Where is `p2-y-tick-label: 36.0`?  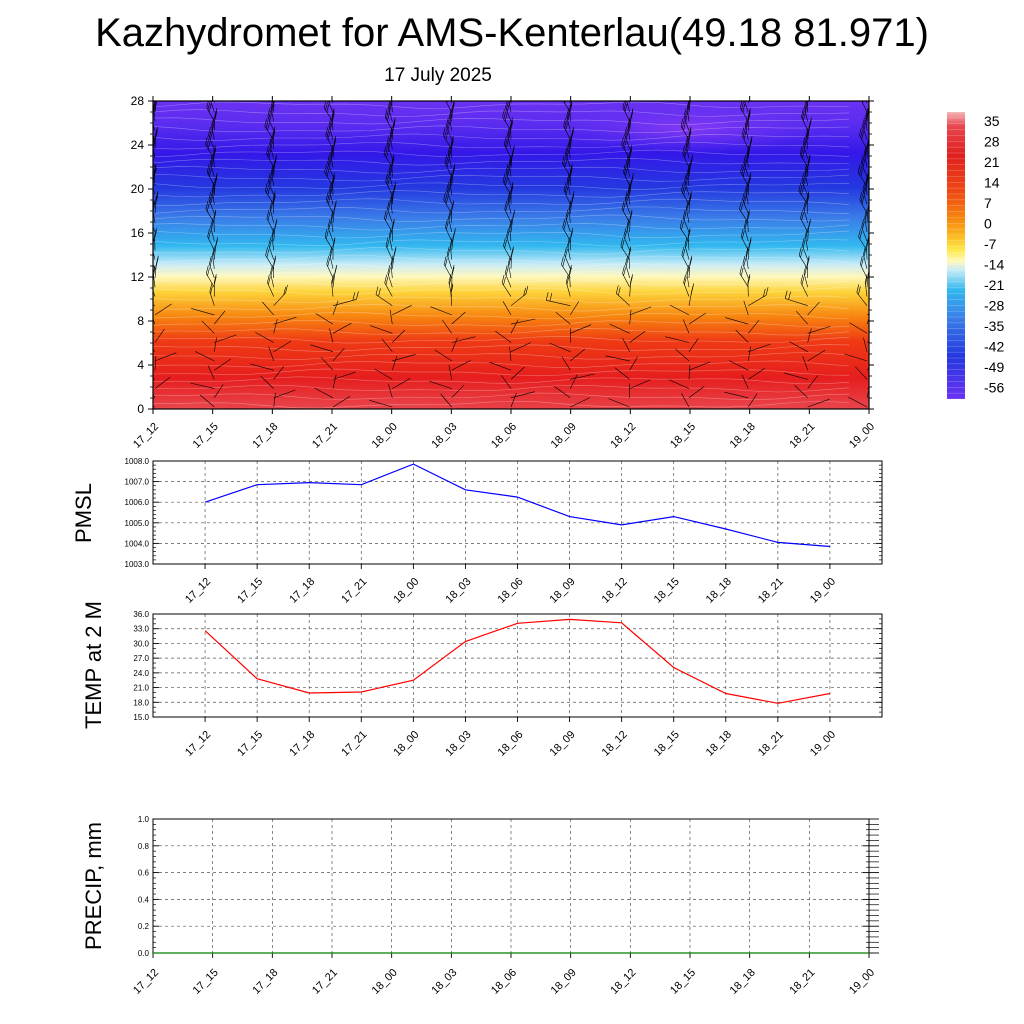
p2-y-tick-label: 36.0 is located at coordinates (141, 614).